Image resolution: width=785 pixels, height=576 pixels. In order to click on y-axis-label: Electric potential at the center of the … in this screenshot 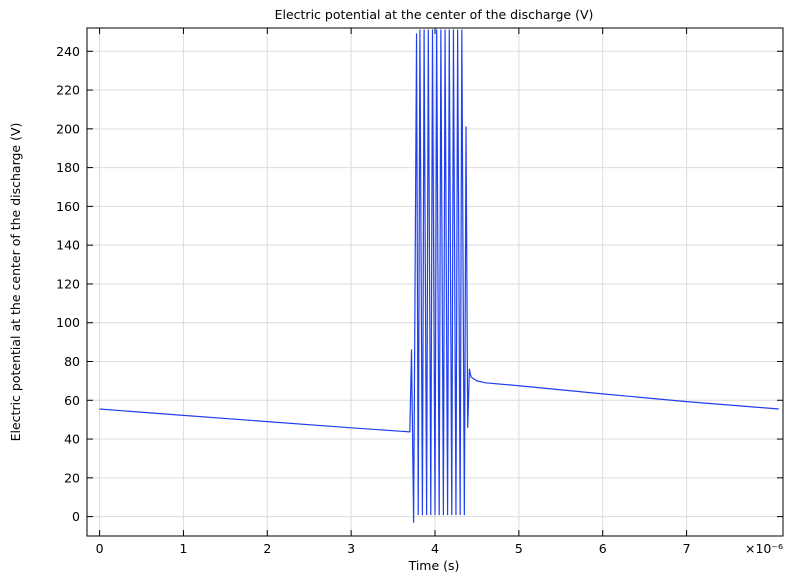, I will do `click(15, 282)`.